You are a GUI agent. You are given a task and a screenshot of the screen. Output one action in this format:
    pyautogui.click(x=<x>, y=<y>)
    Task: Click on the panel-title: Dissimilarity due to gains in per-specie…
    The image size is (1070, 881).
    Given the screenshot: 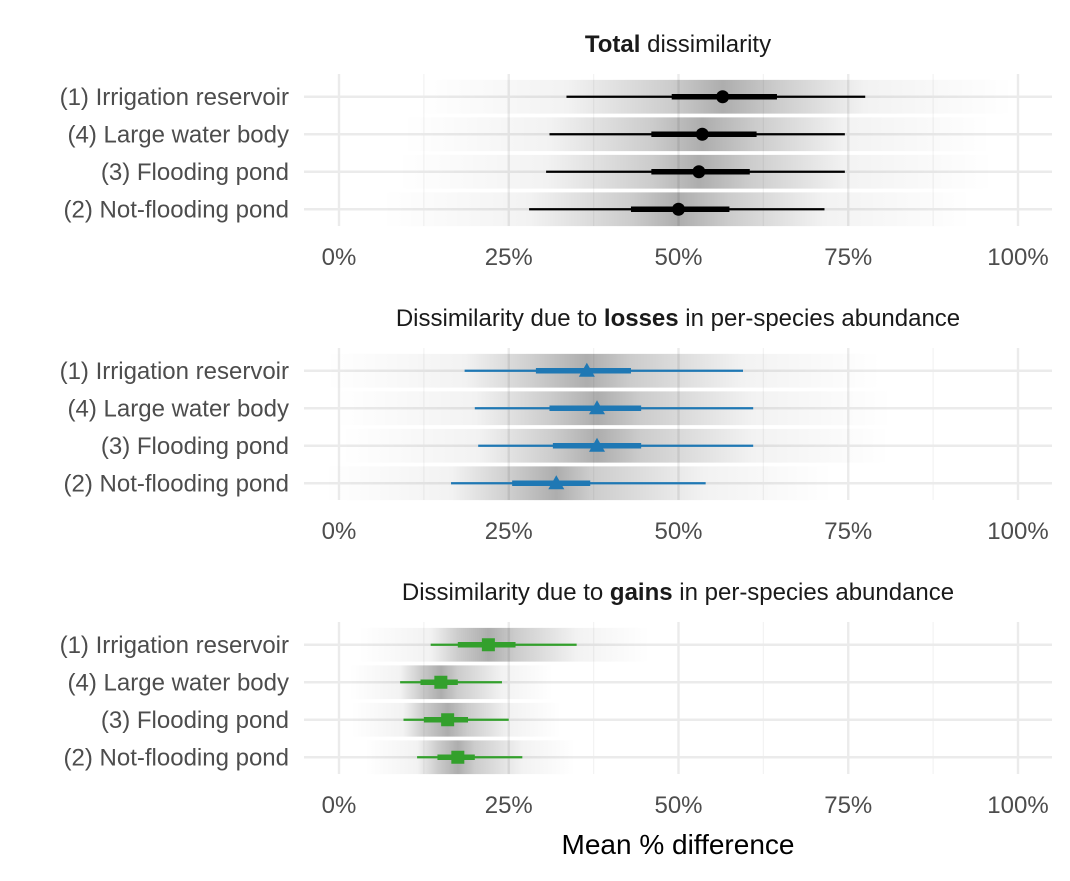 What is the action you would take?
    pyautogui.click(x=678, y=592)
    